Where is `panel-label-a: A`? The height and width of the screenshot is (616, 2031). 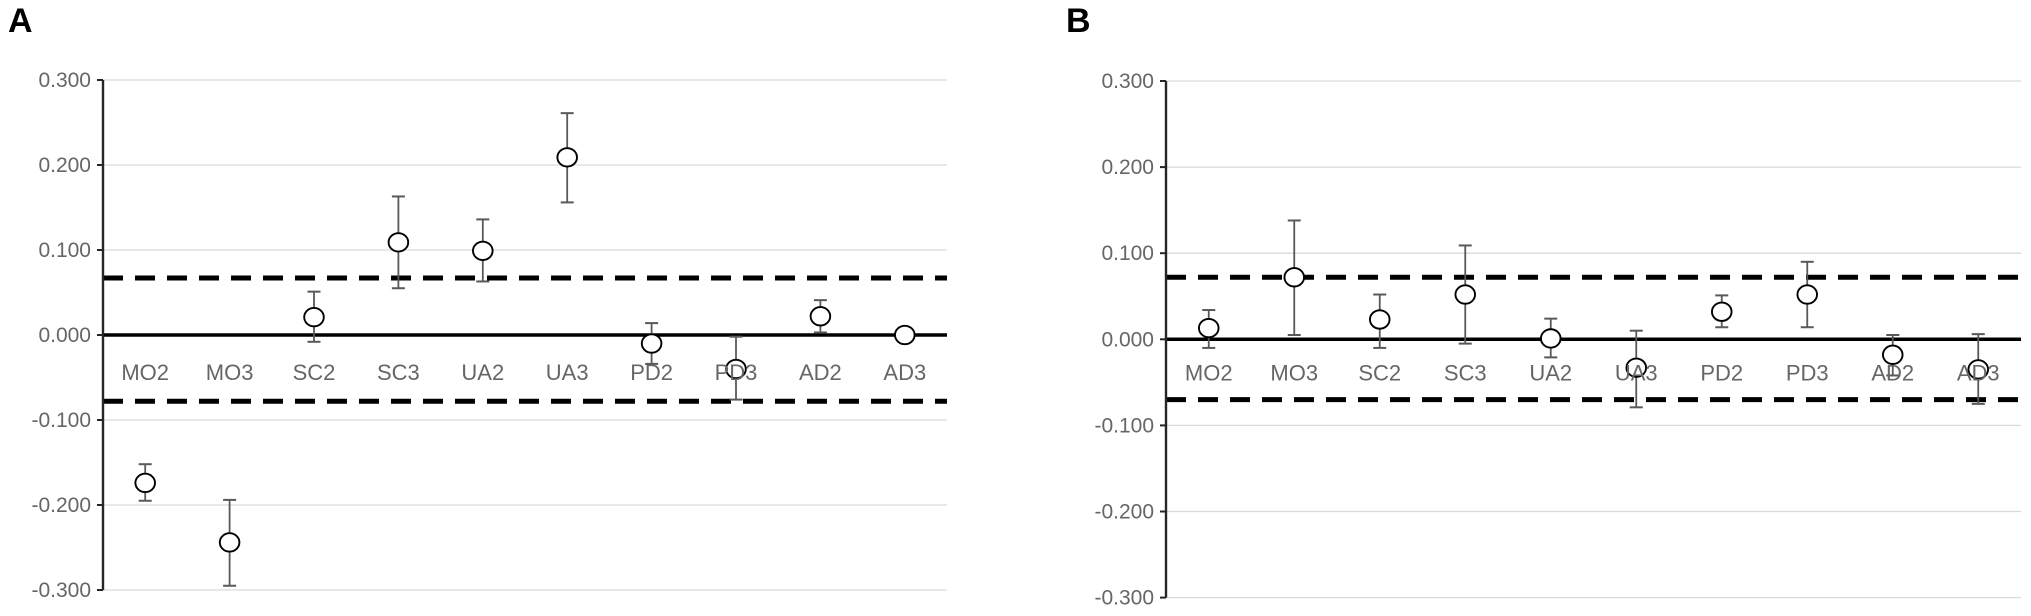 panel-label-a: A is located at coordinates (20, 21).